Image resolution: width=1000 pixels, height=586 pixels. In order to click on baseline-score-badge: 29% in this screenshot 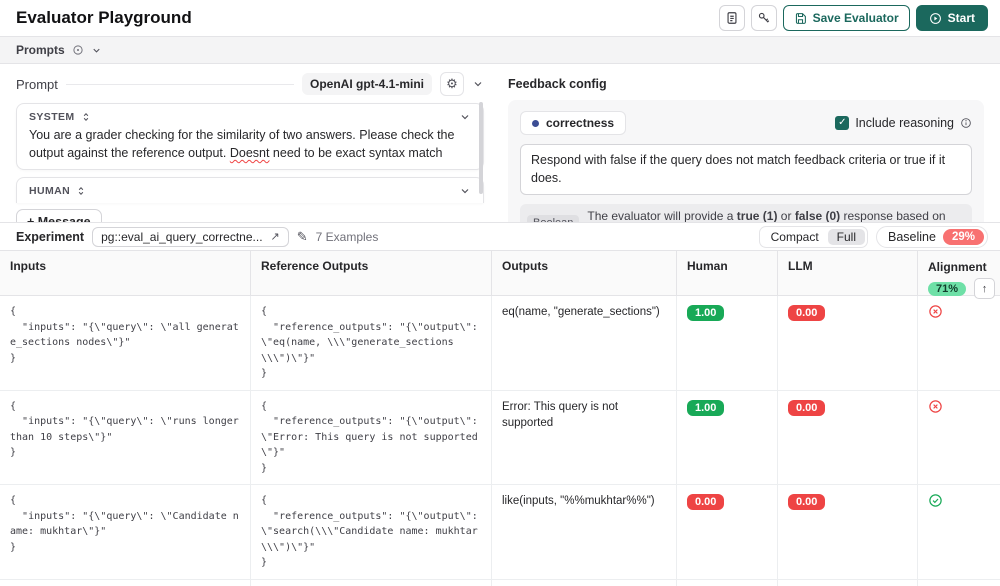, I will do `click(963, 236)`.